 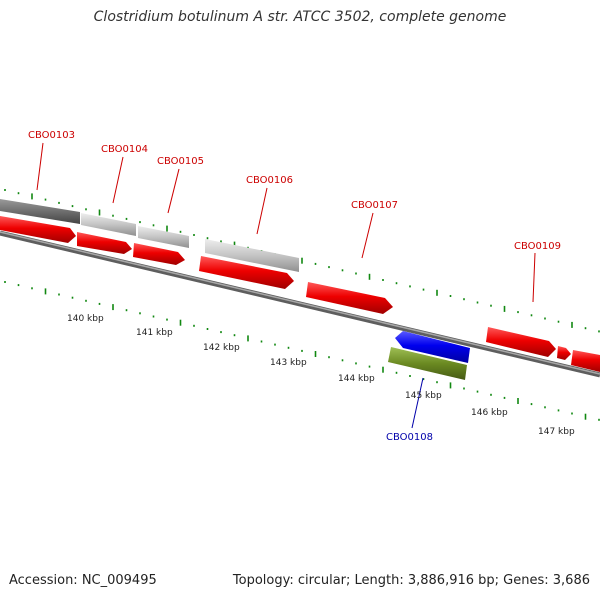 What do you see at coordinates (85, 319) in the screenshot?
I see `kbp-label: 140 kbp` at bounding box center [85, 319].